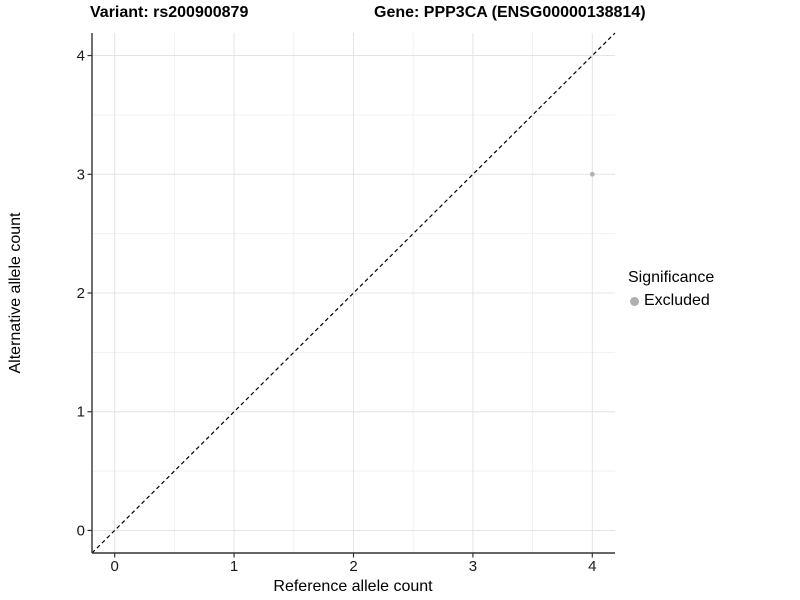 The width and height of the screenshot is (800, 600). Describe the element at coordinates (234, 566) in the screenshot. I see `x-tick-label: 1` at that location.